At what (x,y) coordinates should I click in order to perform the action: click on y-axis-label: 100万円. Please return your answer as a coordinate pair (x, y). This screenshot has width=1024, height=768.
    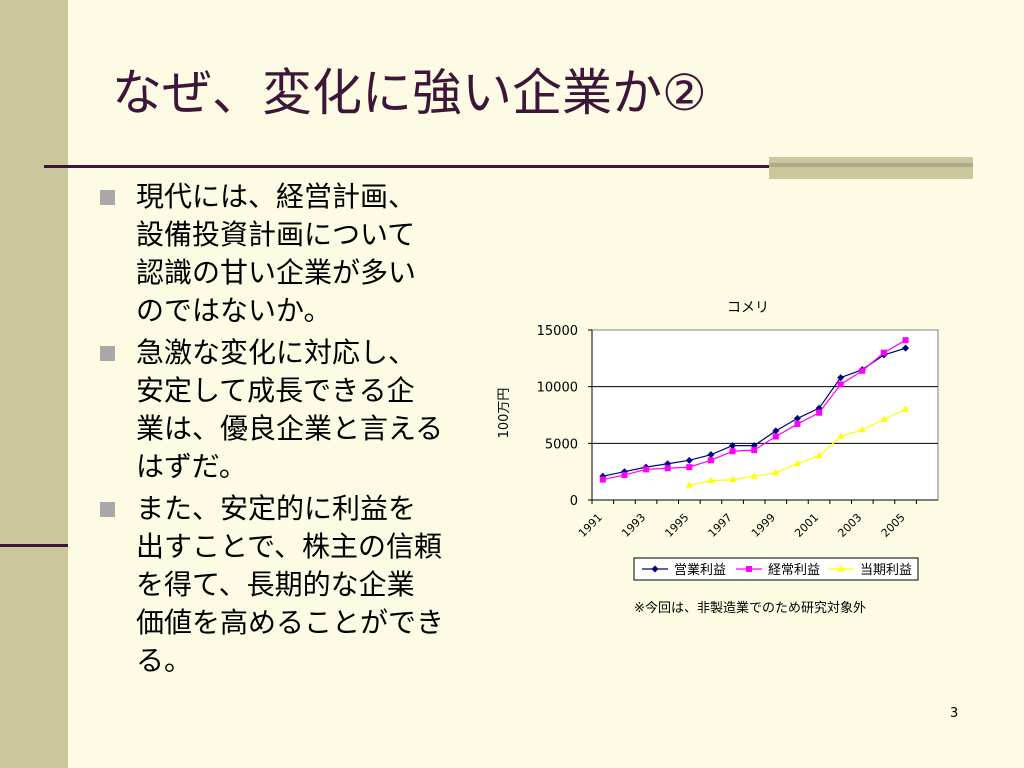
    Looking at the image, I should click on (504, 413).